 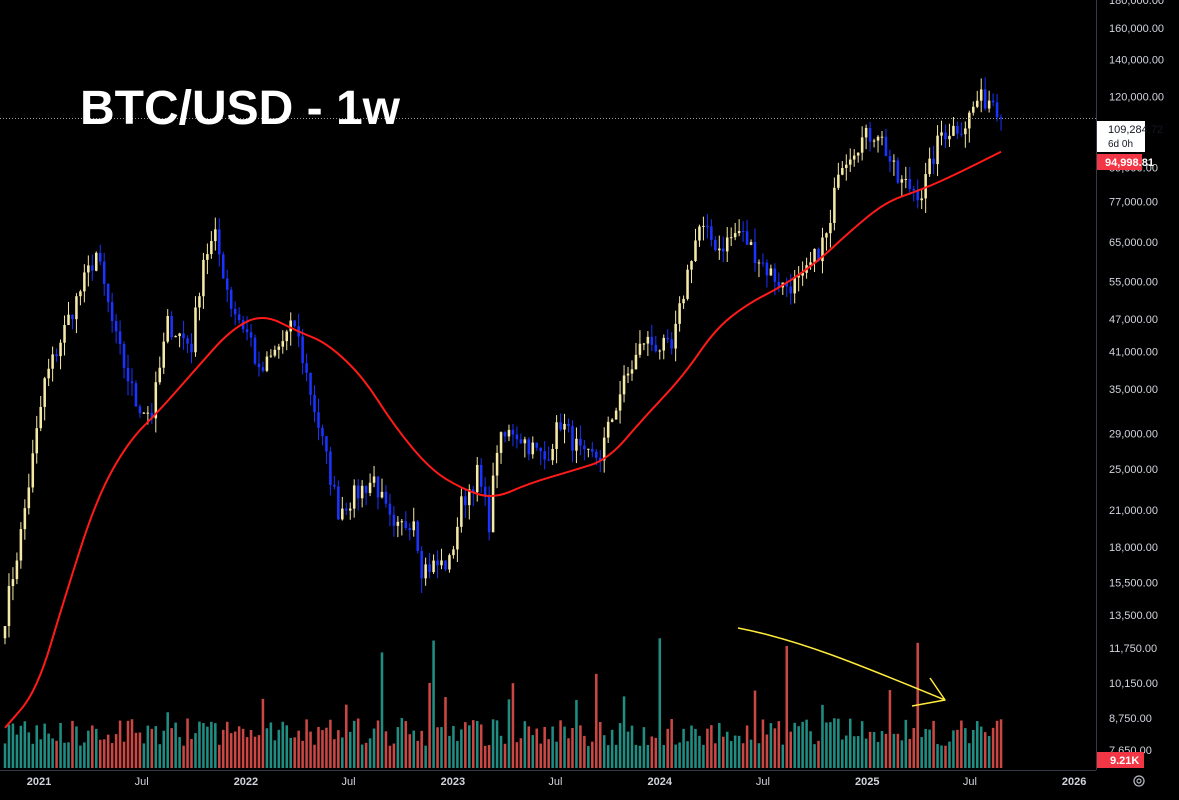 What do you see at coordinates (1133, 548) in the screenshot?
I see `price-tick-label: 18,000.00` at bounding box center [1133, 548].